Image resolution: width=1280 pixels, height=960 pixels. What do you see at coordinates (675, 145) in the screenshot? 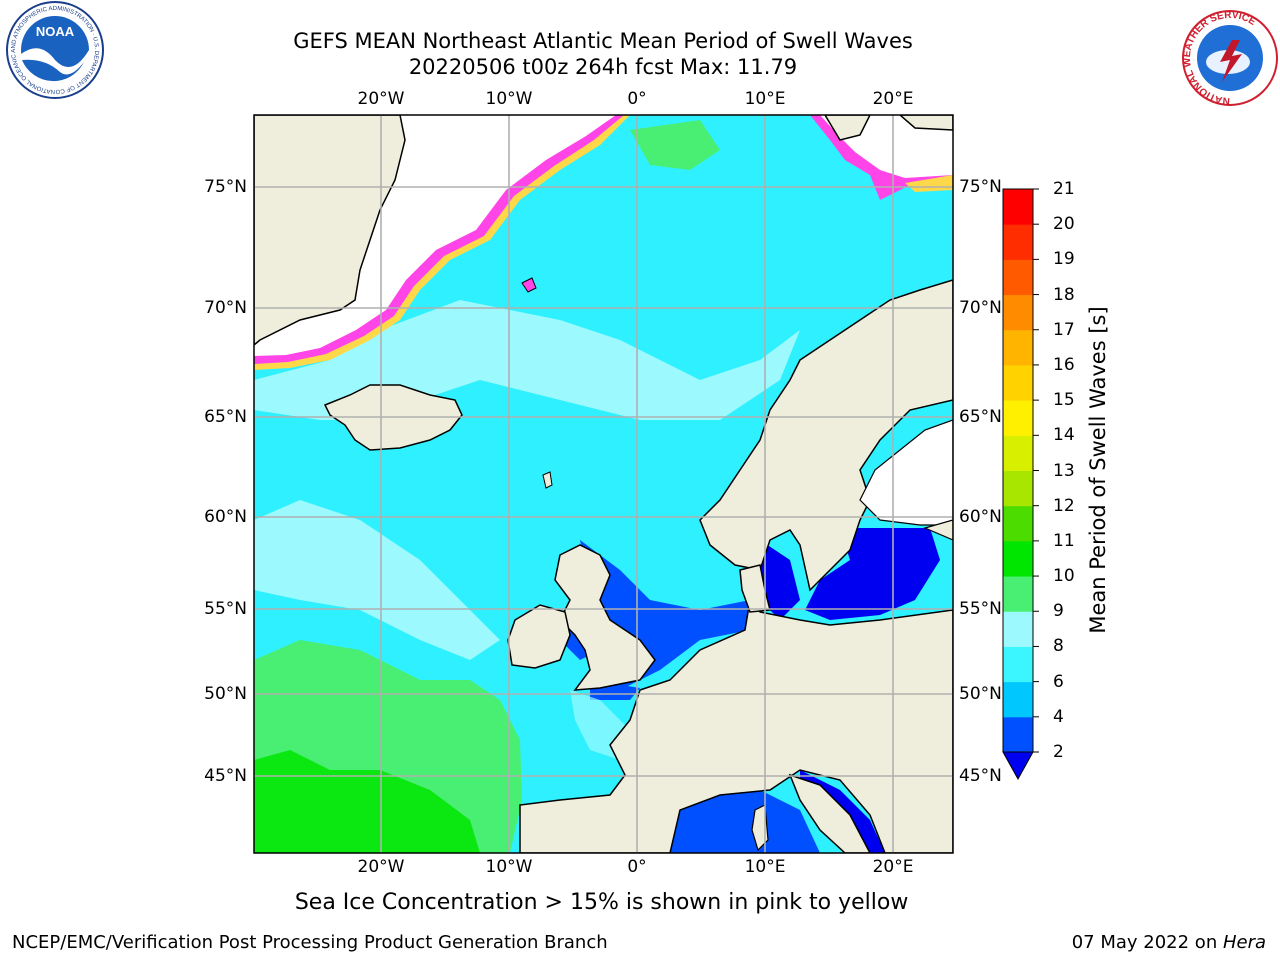
I see `swell-patch-green-north` at bounding box center [675, 145].